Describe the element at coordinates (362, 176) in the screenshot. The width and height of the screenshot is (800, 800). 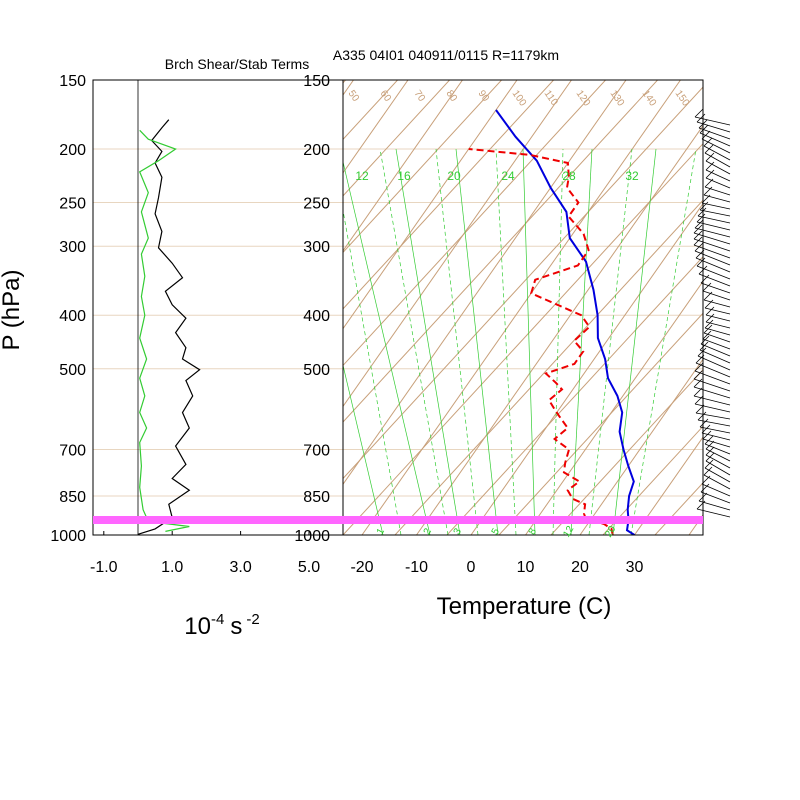
I see `mixing-ratio-label-top: 12` at that location.